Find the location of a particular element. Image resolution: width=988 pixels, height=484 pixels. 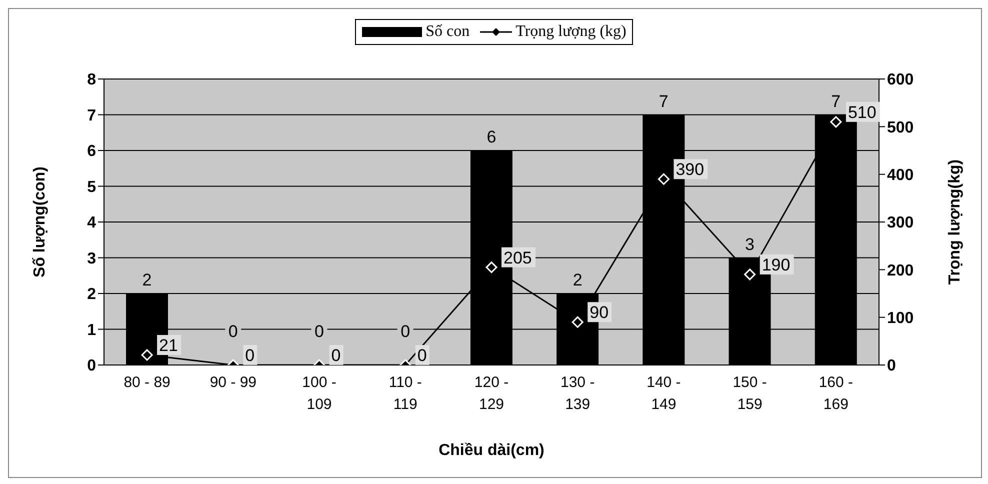

x-tick-label: 160 - 169 is located at coordinates (836, 393).